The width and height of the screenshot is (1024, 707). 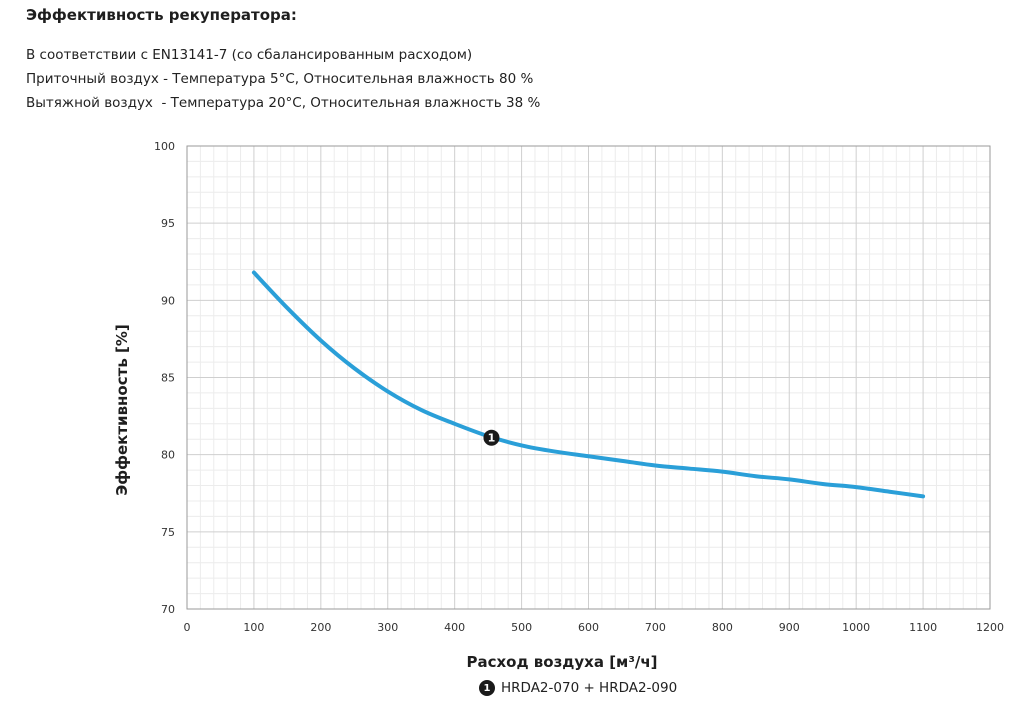 What do you see at coordinates (588, 627) in the screenshot?
I see `x-tick-label: 600` at bounding box center [588, 627].